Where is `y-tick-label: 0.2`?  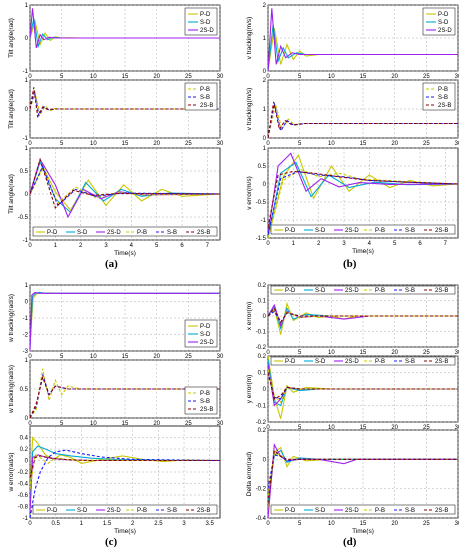
y-tick-label: 0.2 is located at coordinates (262, 357).